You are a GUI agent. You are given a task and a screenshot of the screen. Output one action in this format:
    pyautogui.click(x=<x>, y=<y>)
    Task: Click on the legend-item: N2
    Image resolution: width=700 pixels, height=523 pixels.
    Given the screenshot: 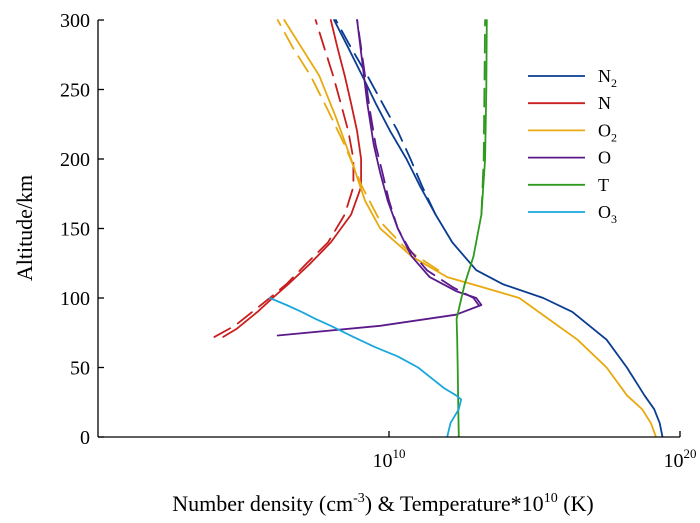 What is the action you would take?
    pyautogui.click(x=572, y=78)
    